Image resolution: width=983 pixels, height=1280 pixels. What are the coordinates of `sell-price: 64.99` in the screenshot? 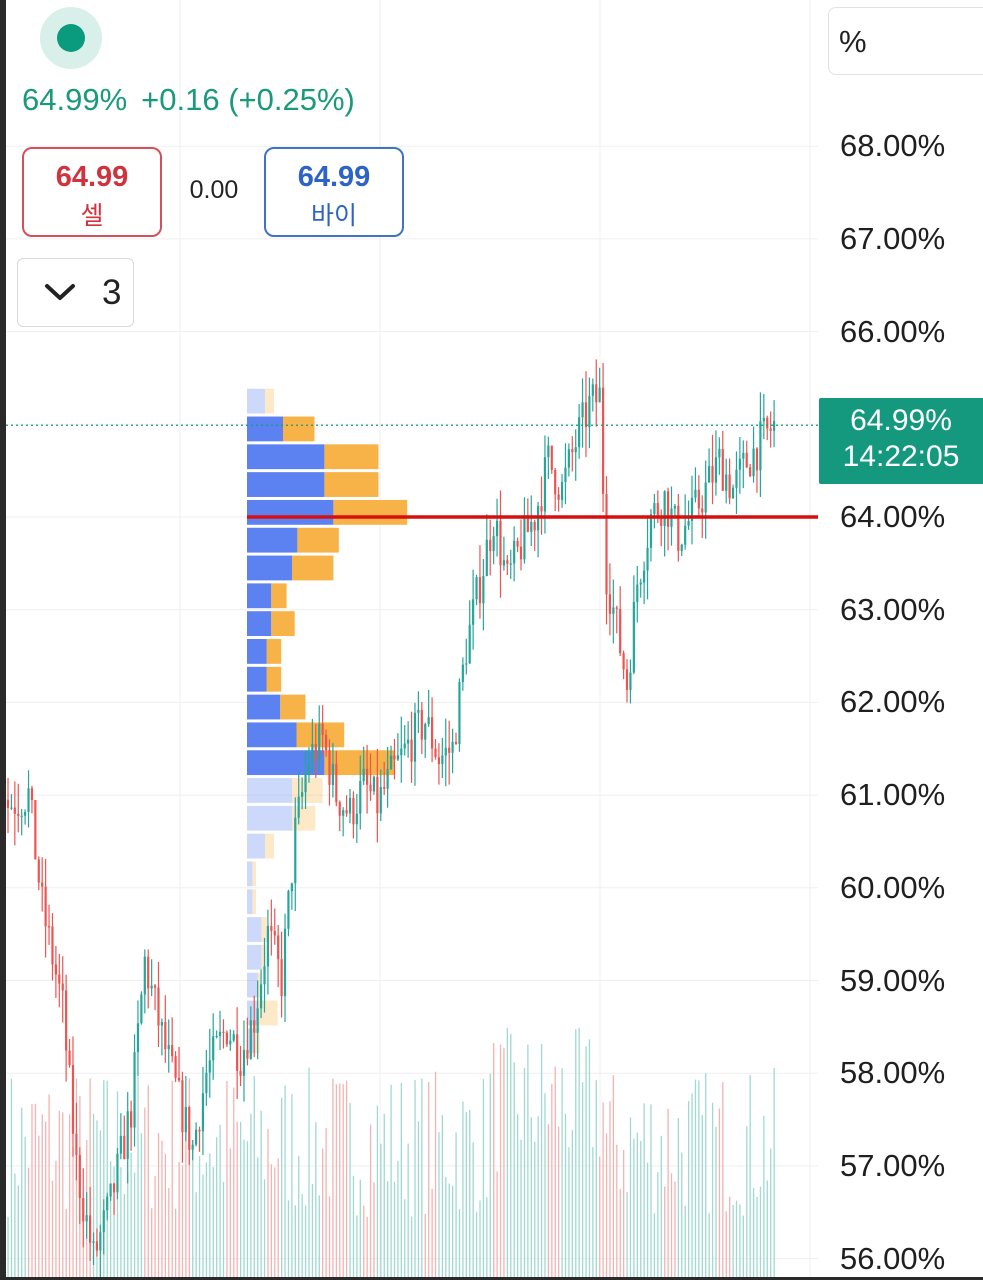 It's located at (92, 177).